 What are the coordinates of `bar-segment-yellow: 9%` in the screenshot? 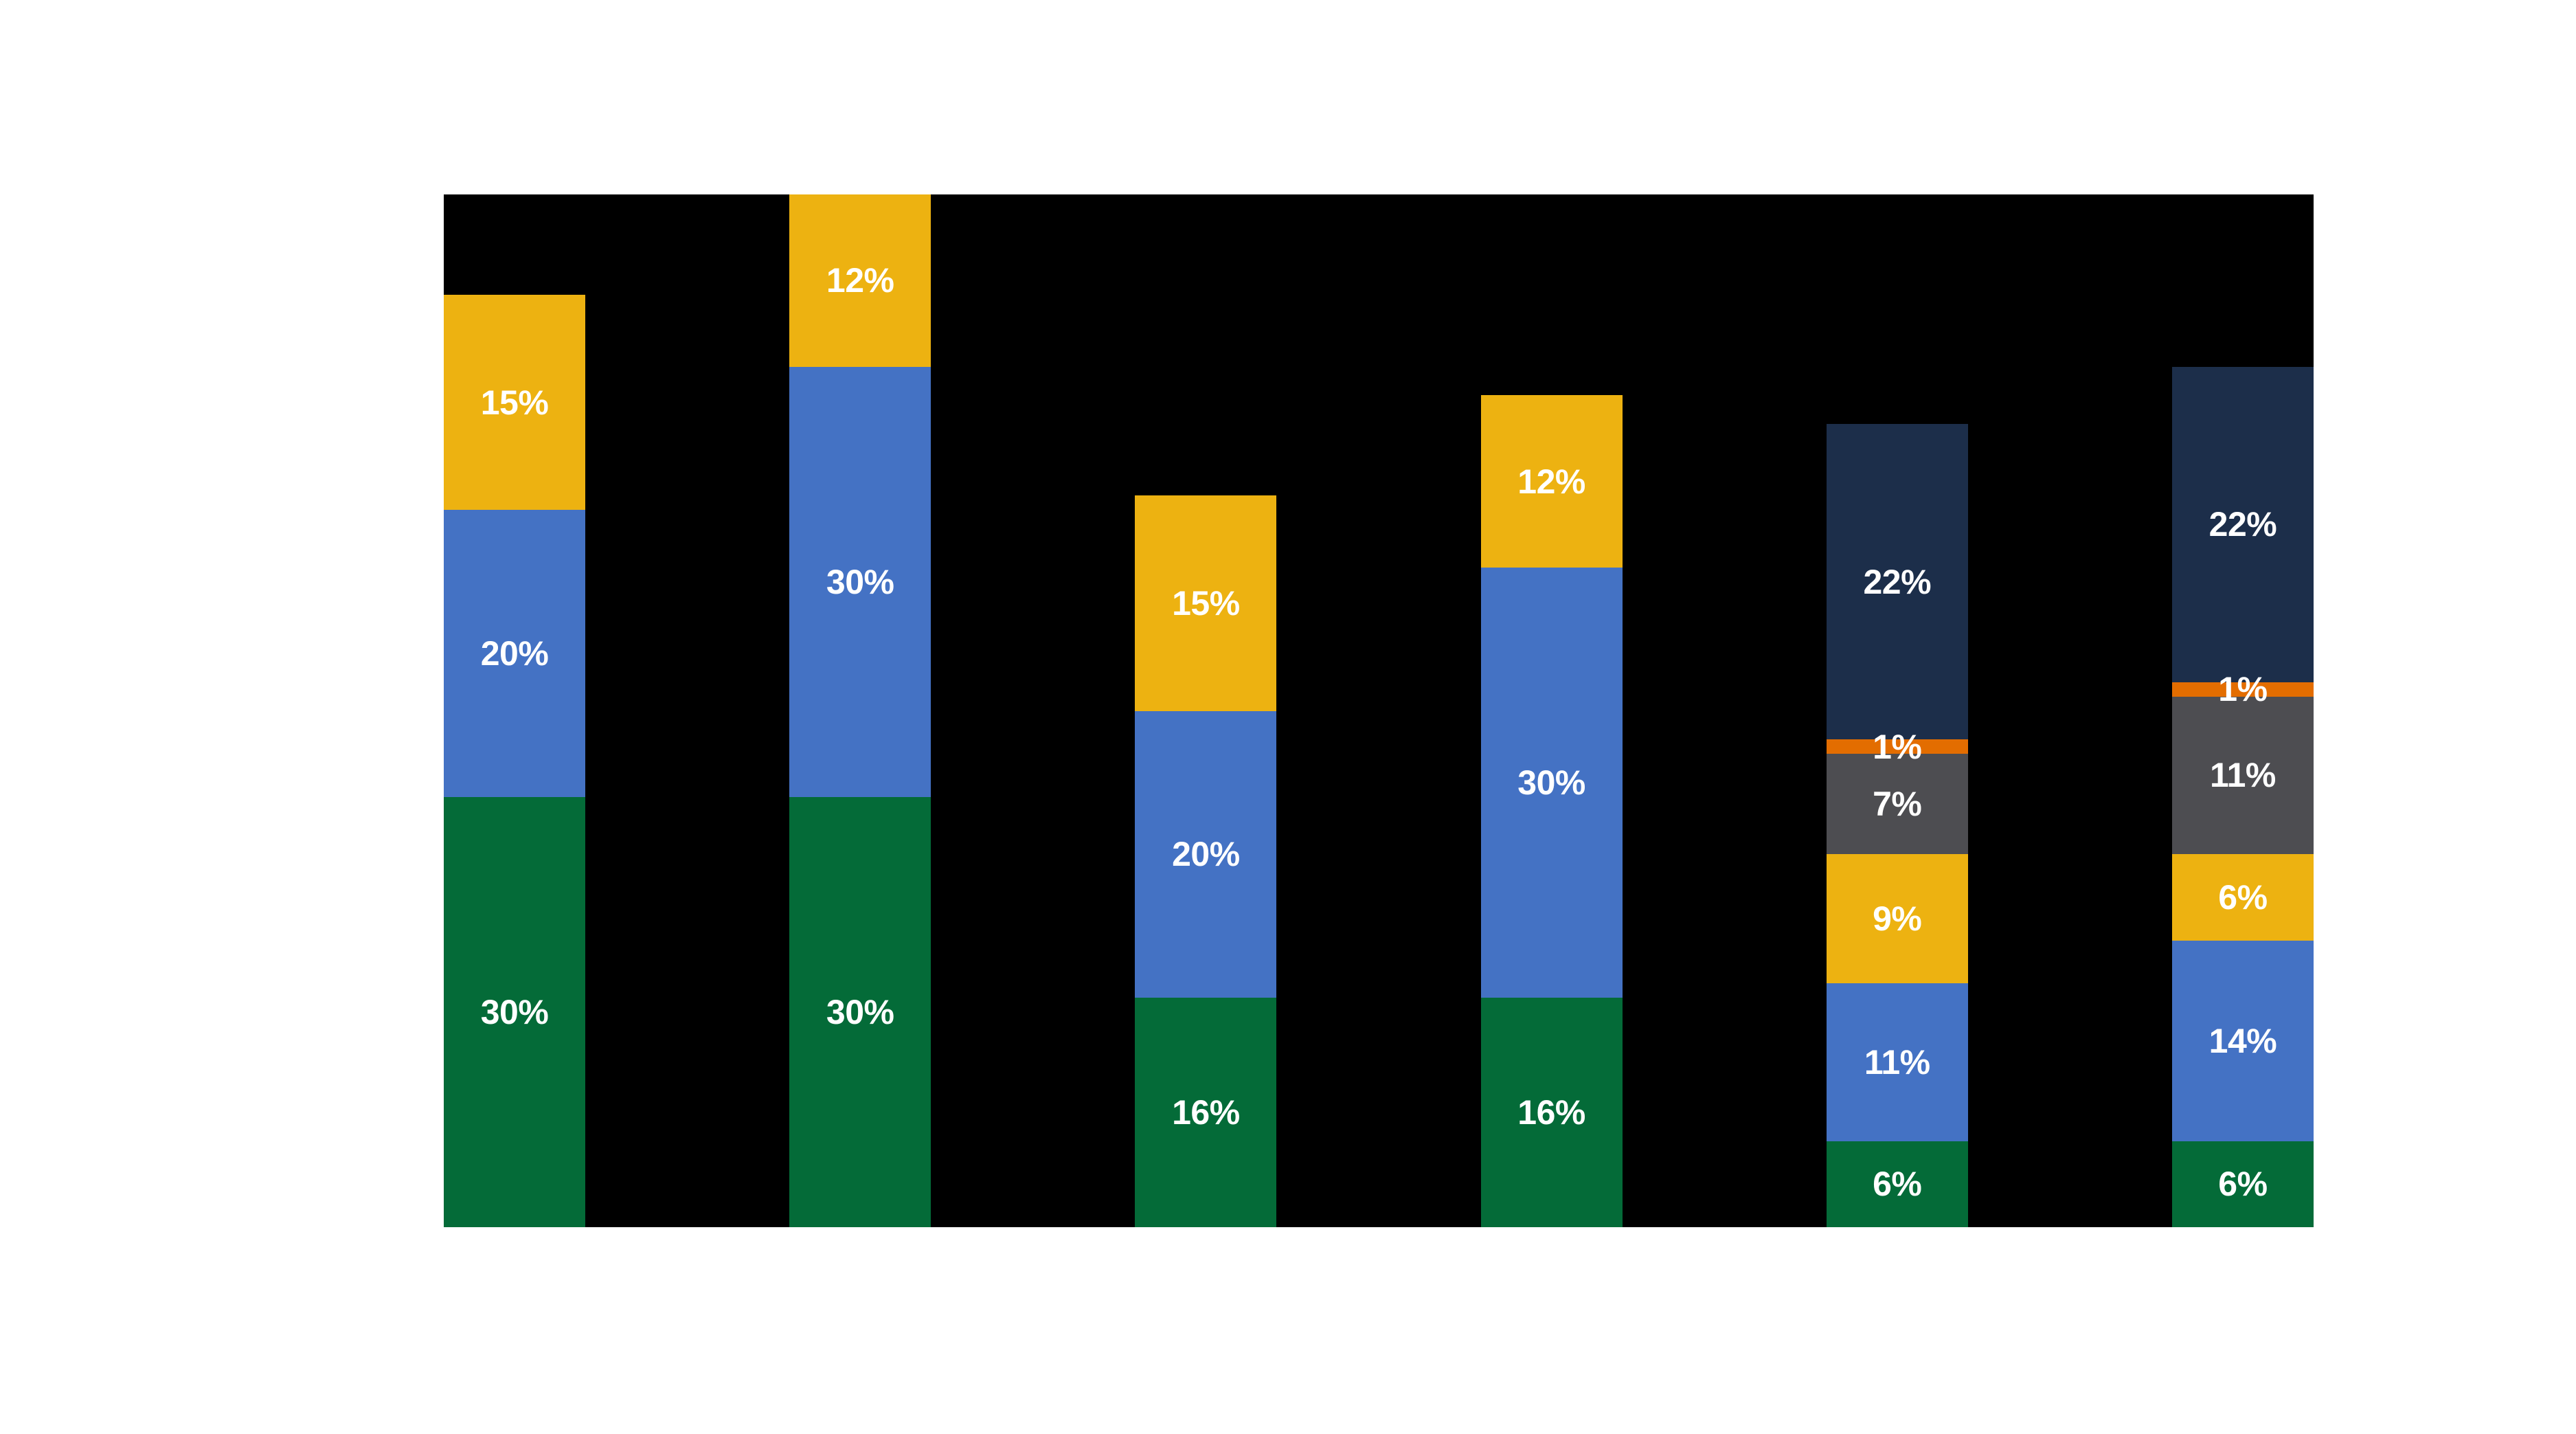 It's located at (1897, 919).